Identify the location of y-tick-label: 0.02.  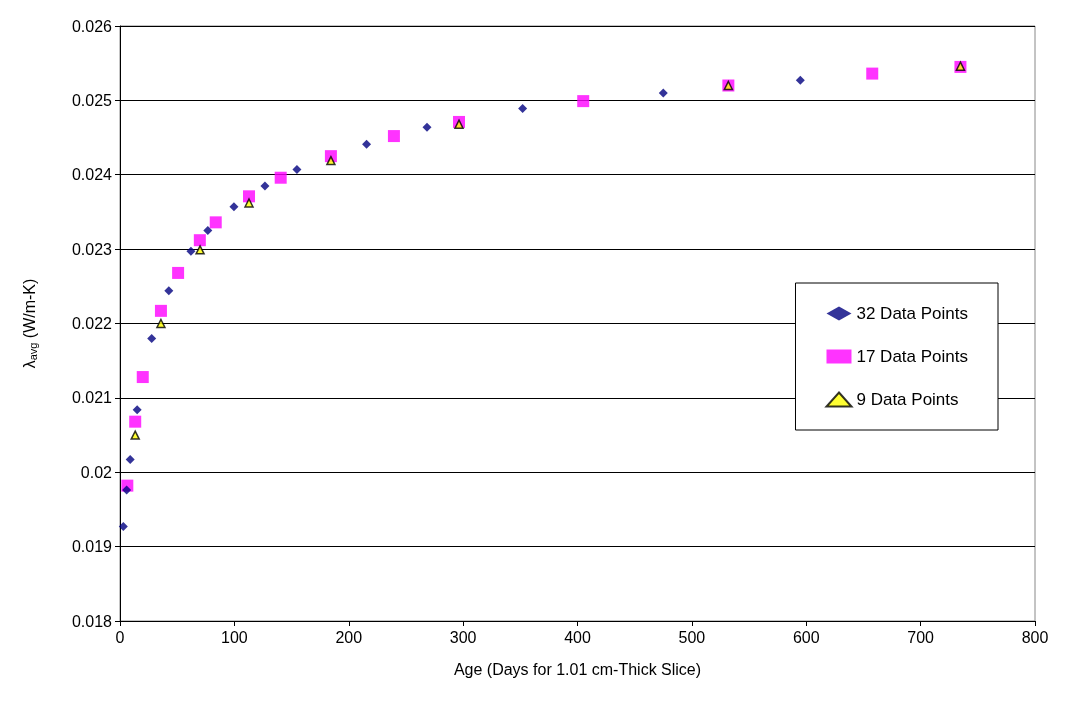
(96, 472).